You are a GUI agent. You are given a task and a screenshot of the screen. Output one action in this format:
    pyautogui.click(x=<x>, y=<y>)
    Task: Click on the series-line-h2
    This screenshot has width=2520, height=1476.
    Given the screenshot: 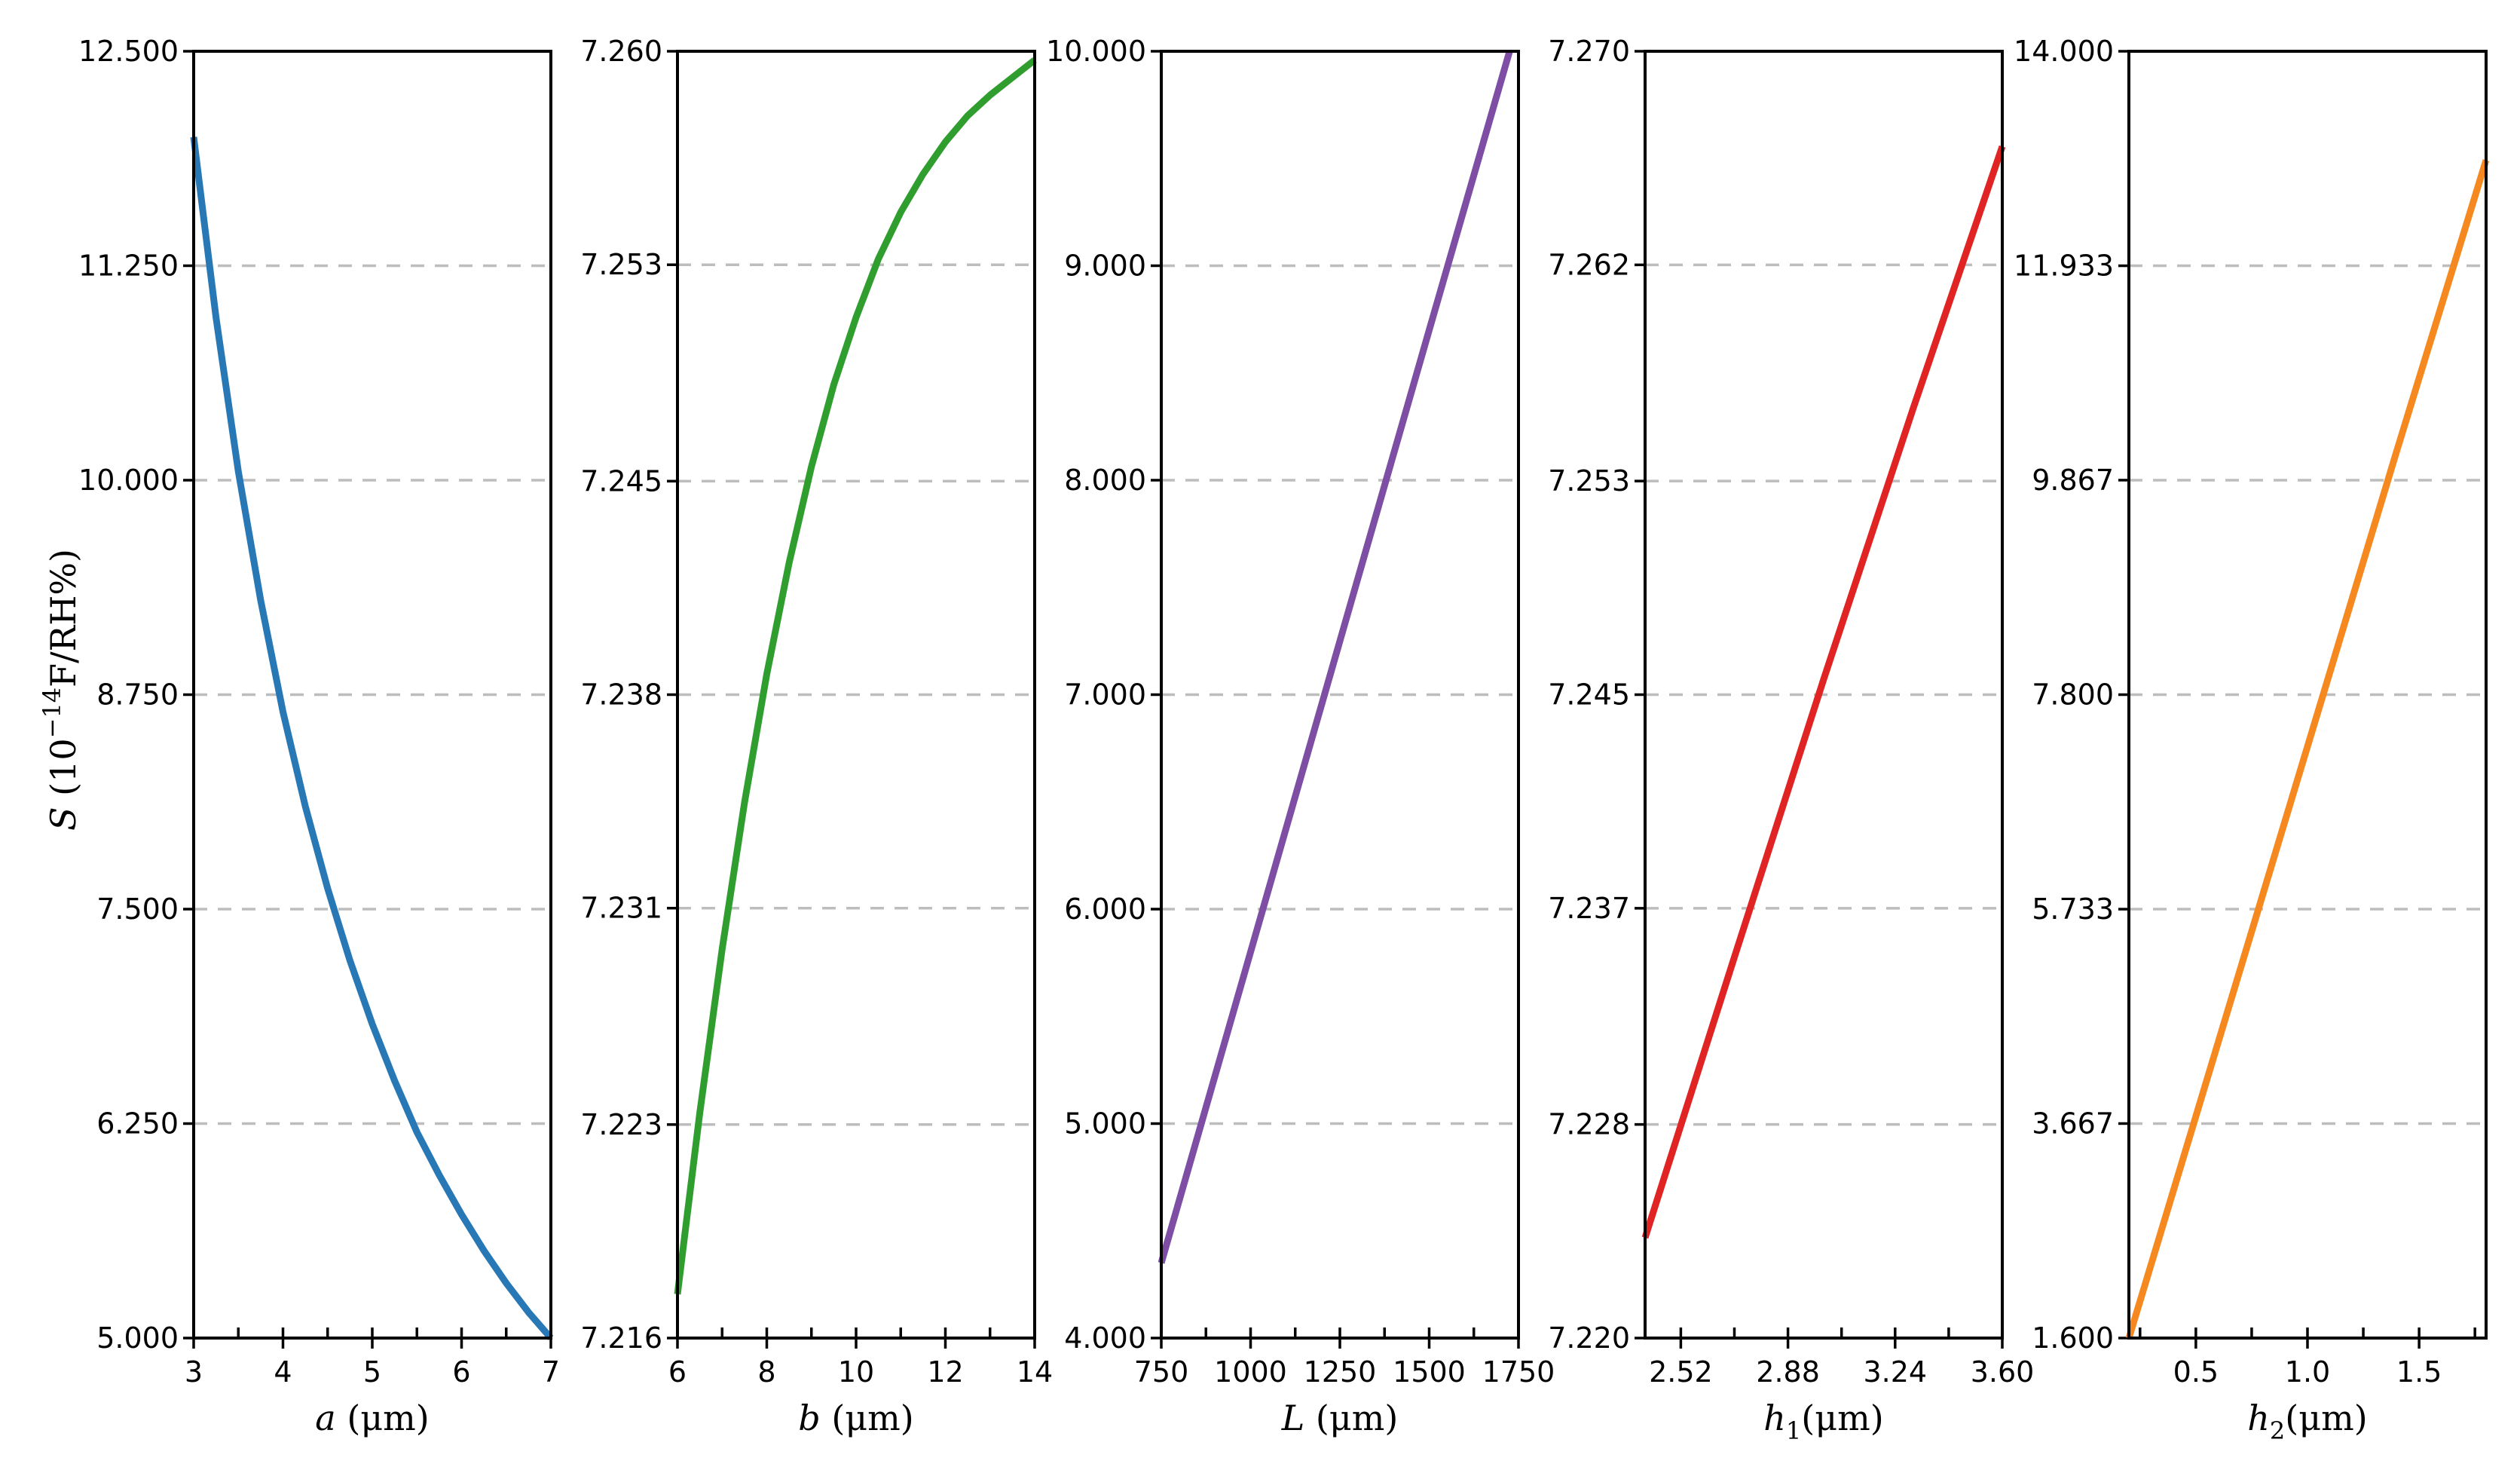 What is the action you would take?
    pyautogui.click(x=2307, y=749)
    